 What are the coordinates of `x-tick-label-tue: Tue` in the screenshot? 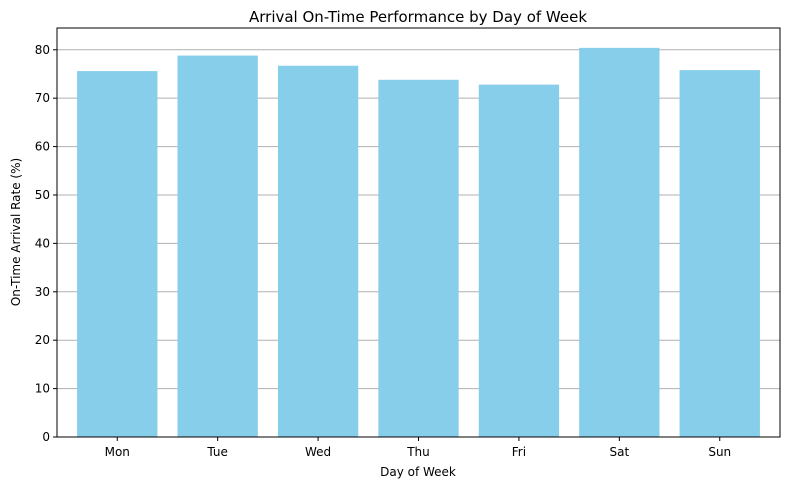 It's located at (217, 452).